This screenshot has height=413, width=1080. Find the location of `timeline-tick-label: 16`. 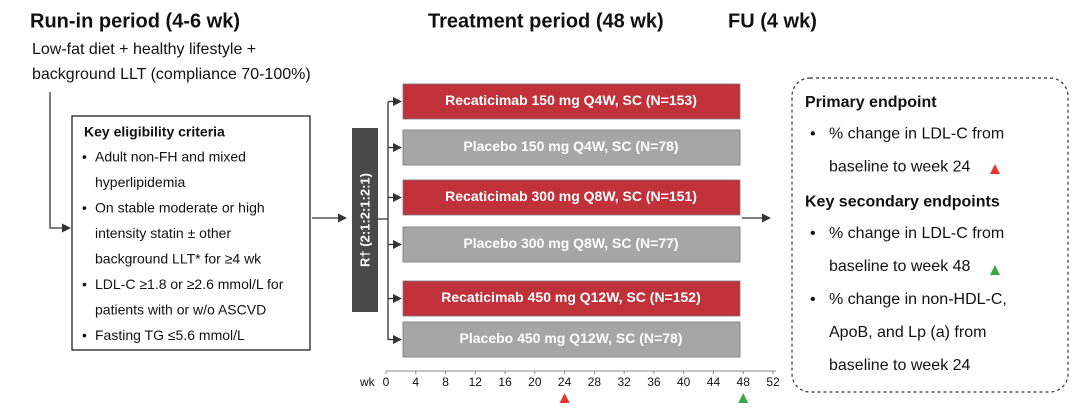

timeline-tick-label: 16 is located at coordinates (505, 382).